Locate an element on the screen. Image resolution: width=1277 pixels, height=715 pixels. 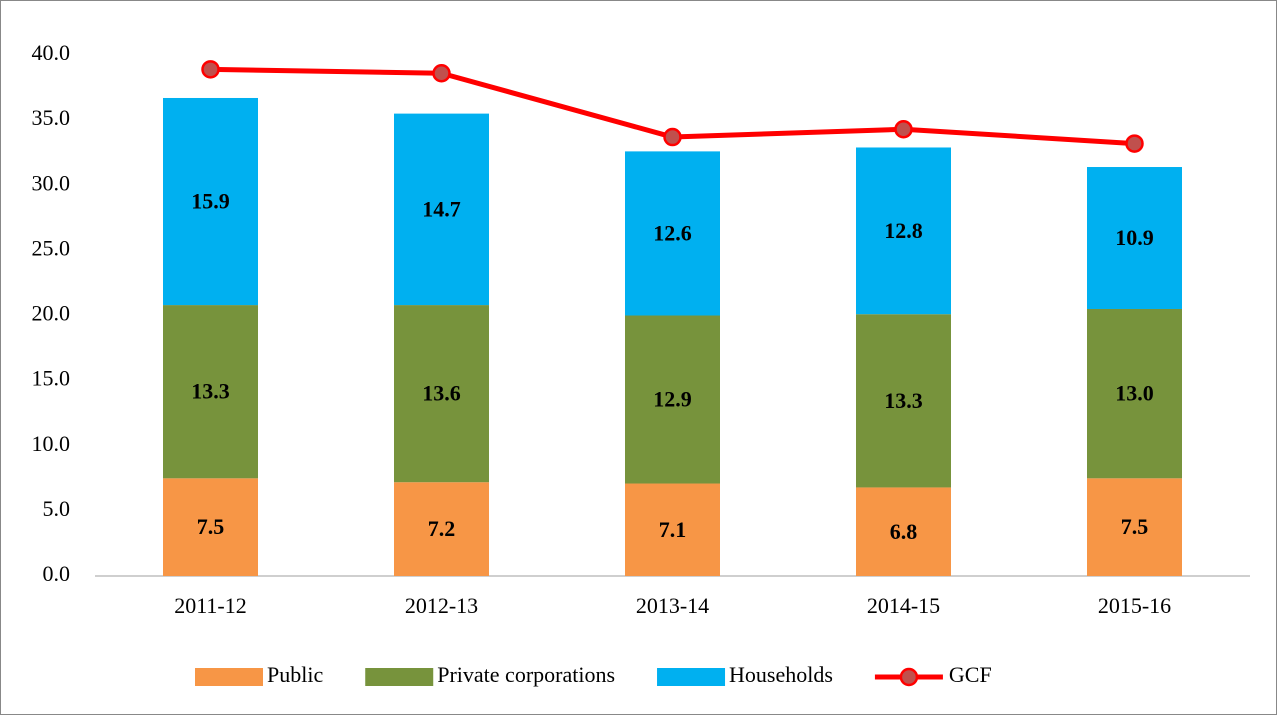
data-label: 10.9 is located at coordinates (1134, 237).